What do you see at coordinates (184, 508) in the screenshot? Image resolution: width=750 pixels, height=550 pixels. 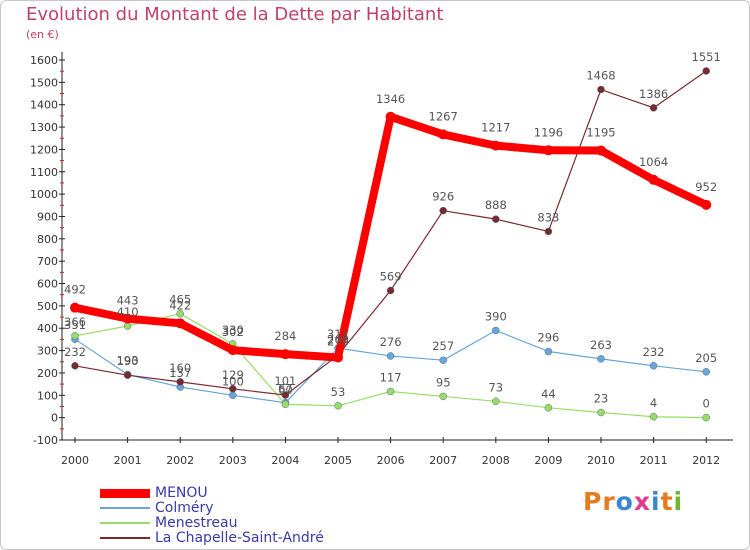 I see `legend-label-colmery: Colméry` at bounding box center [184, 508].